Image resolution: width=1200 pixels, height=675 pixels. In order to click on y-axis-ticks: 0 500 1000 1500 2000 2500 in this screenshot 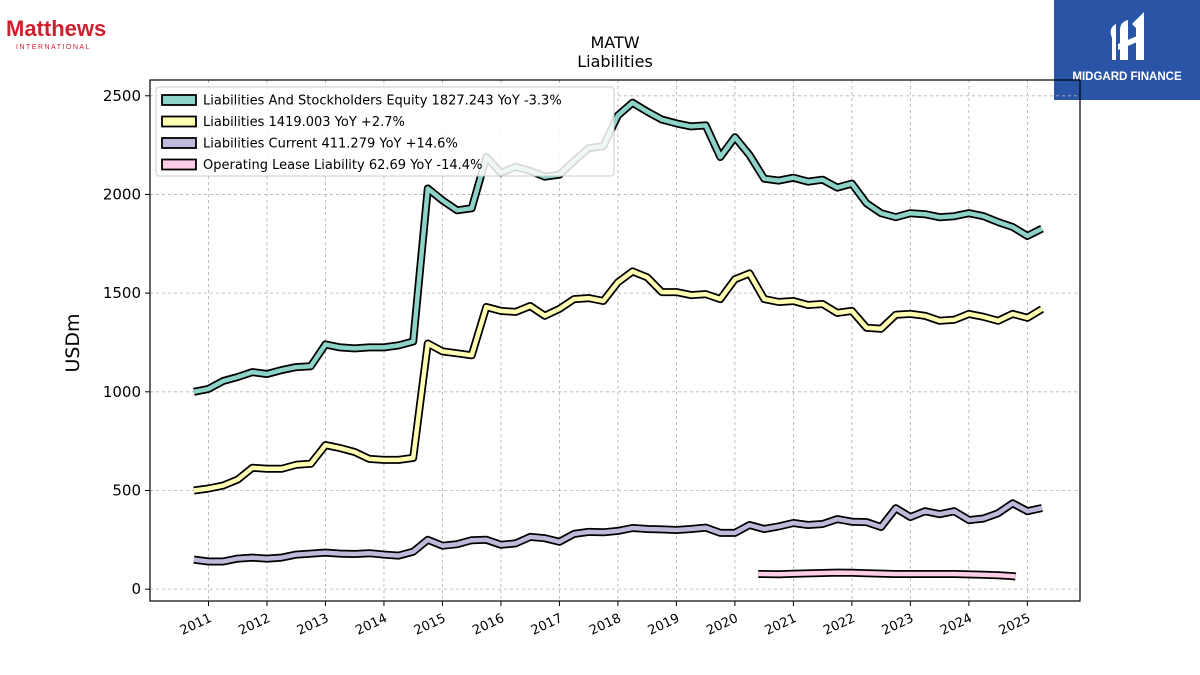, I will do `click(126, 342)`.